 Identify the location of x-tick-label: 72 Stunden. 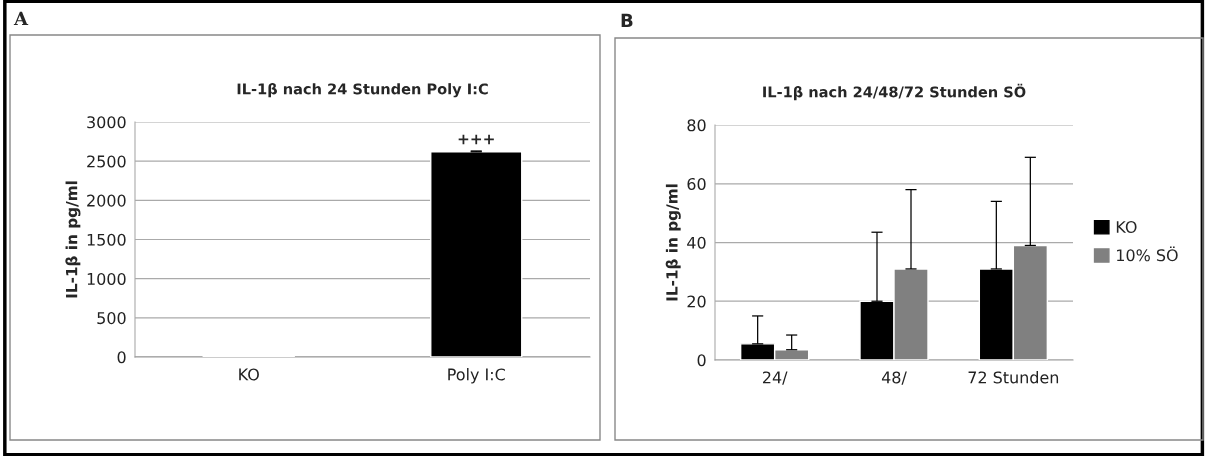
(1013, 377).